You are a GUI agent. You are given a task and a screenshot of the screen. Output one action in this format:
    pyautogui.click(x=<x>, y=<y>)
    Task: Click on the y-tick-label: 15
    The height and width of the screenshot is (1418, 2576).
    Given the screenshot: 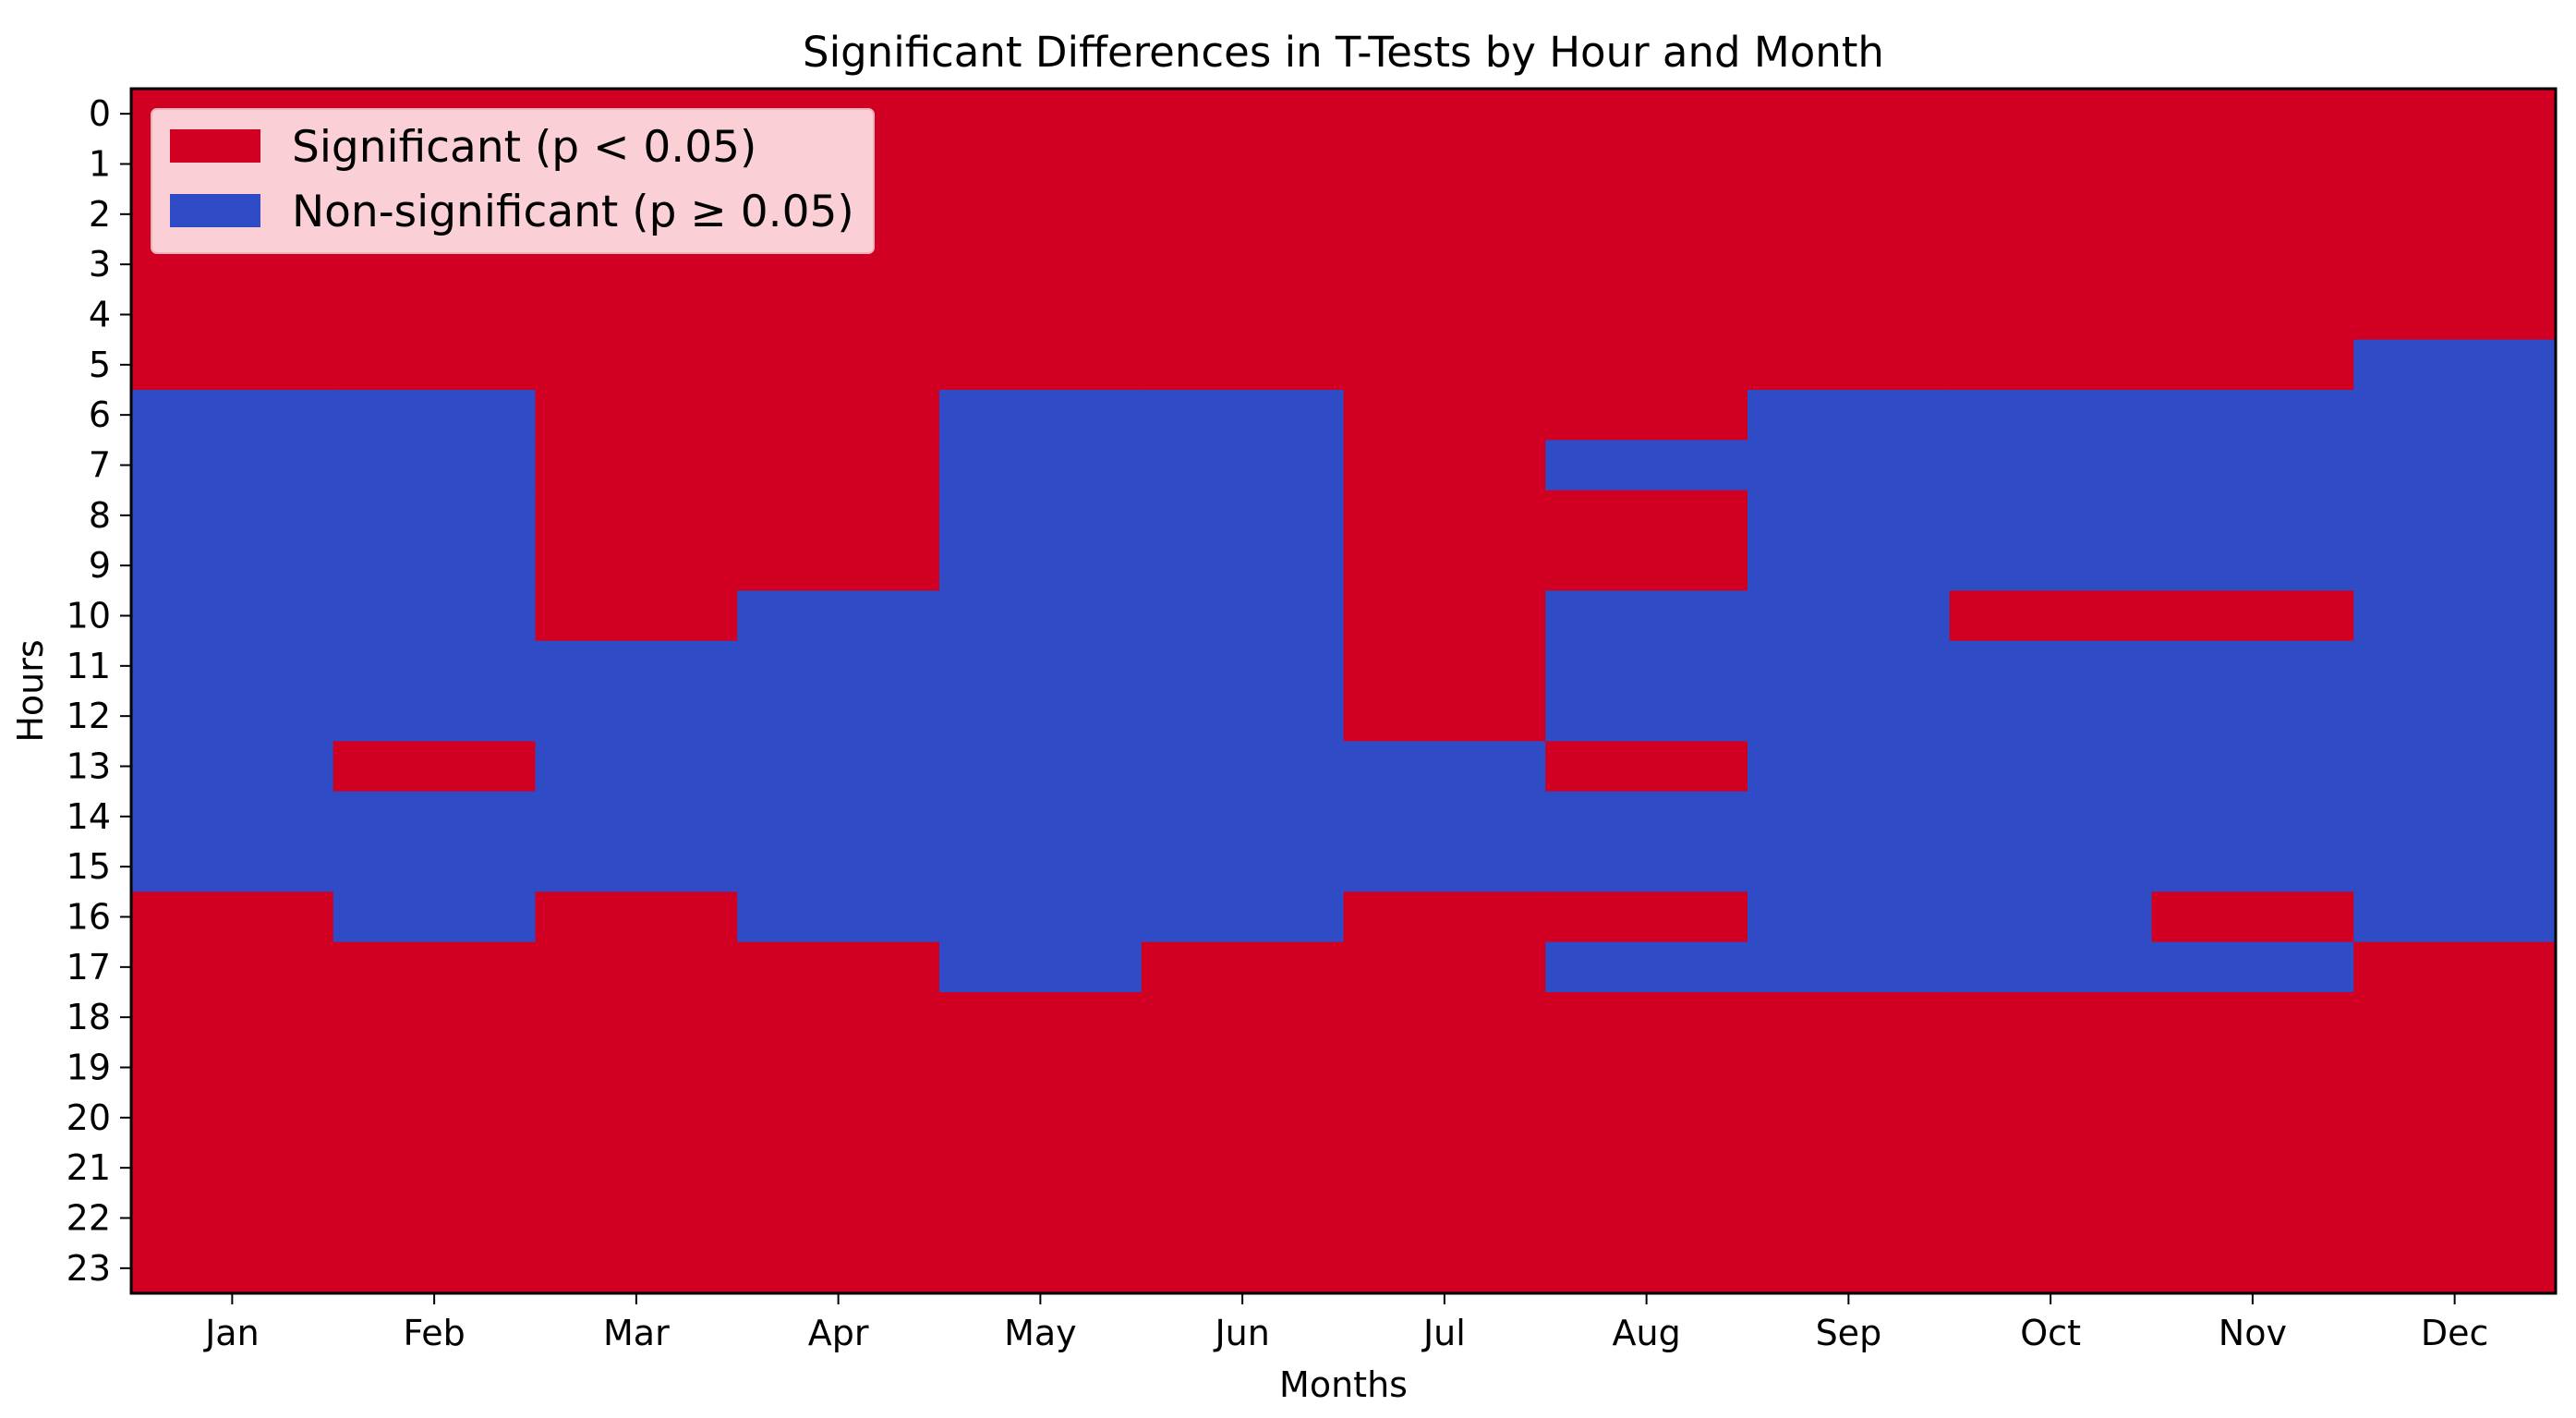 What is the action you would take?
    pyautogui.click(x=89, y=866)
    